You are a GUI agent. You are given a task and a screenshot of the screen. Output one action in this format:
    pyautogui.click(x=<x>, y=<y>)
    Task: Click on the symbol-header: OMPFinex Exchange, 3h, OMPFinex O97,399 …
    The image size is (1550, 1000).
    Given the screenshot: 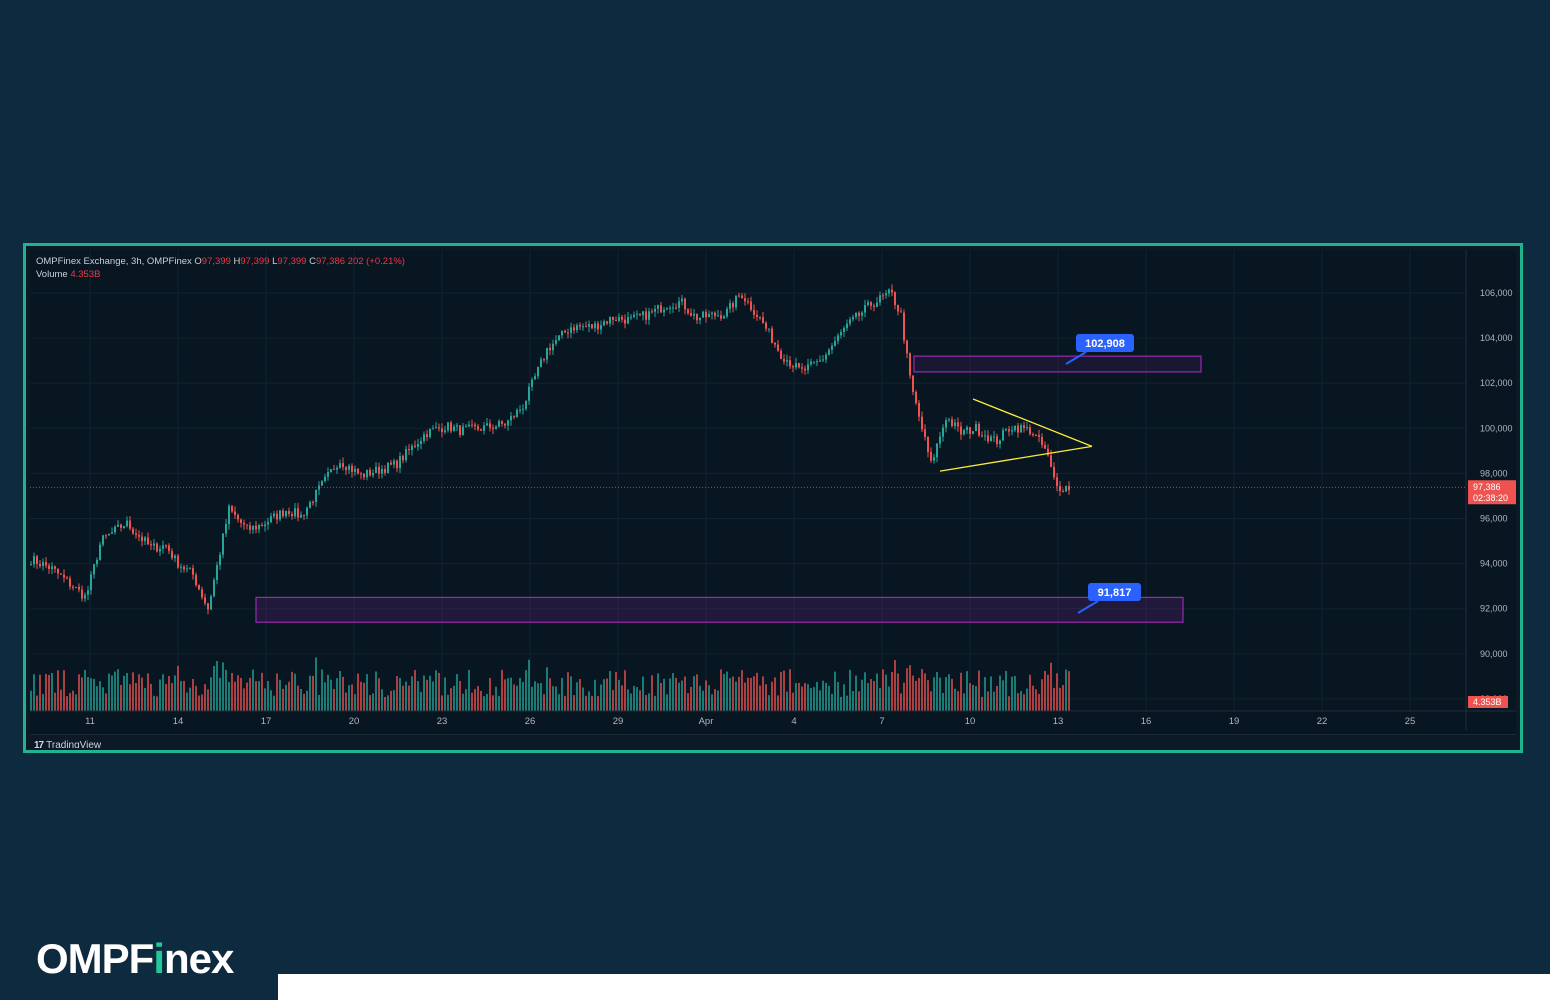 What is the action you would take?
    pyautogui.click(x=220, y=261)
    